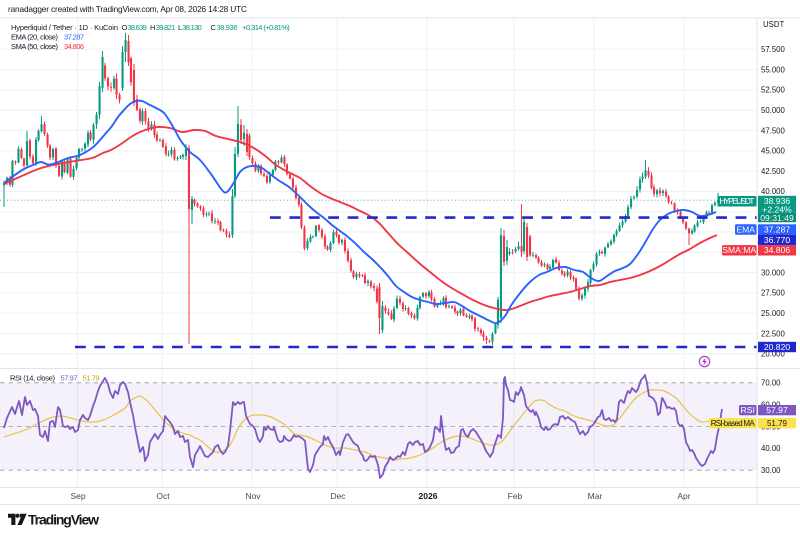  I want to click on svg-text: +2.24%, so click(777, 210).